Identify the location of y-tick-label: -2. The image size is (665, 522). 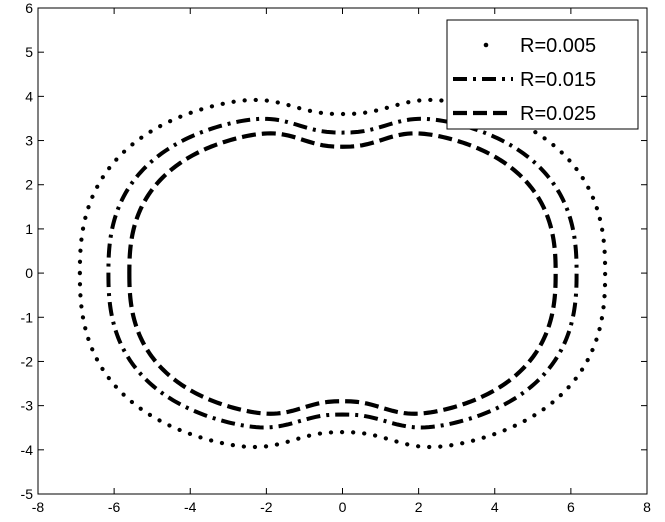
(27, 361).